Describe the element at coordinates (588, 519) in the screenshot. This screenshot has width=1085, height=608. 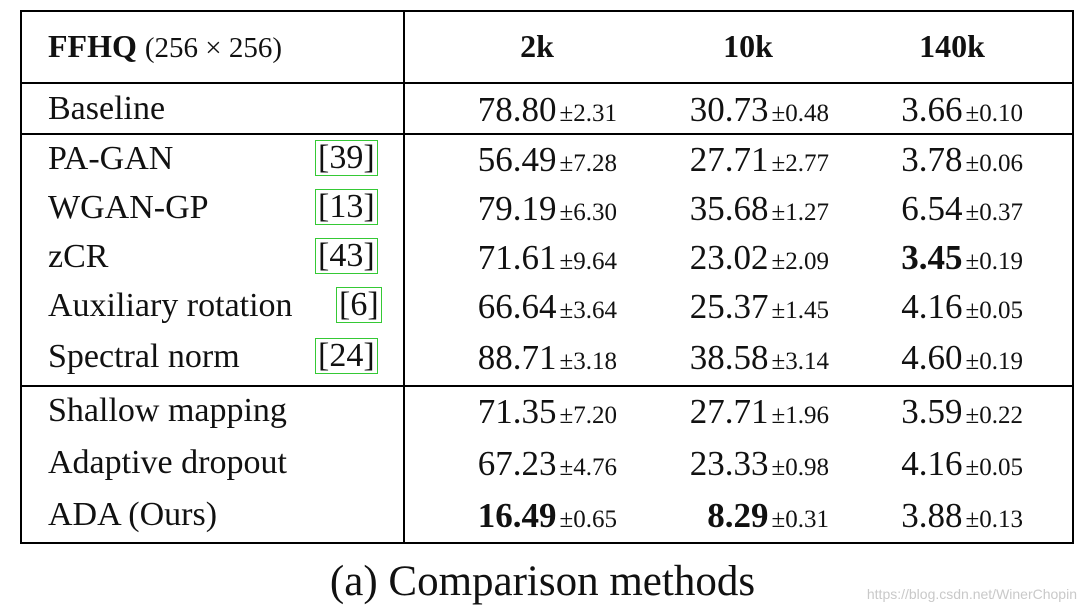
I see `score-std: ±0.65` at that location.